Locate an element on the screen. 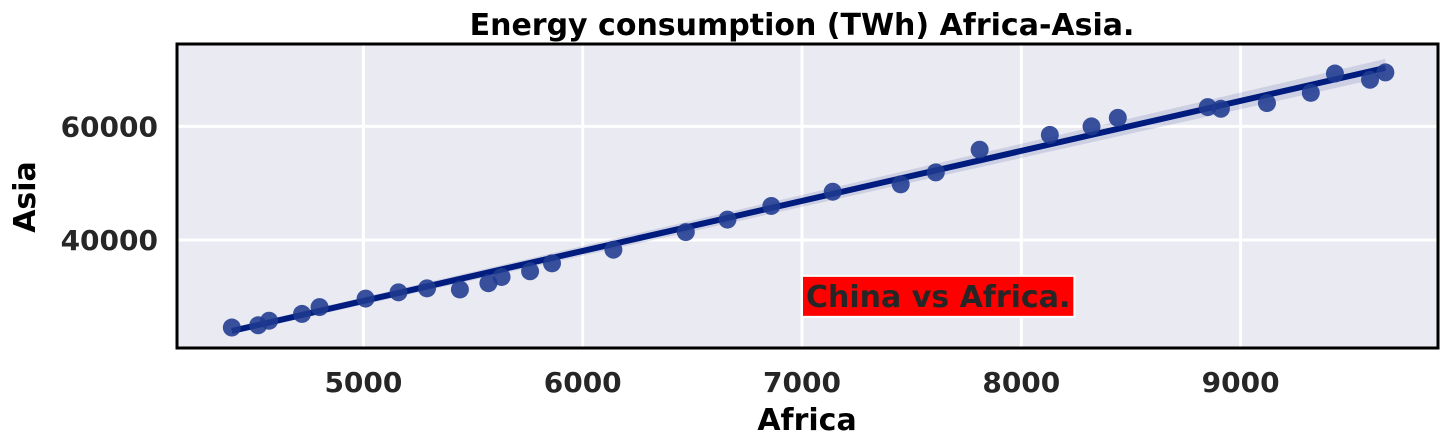 The width and height of the screenshot is (1448, 447). x-tick-label: 8000 is located at coordinates (1021, 382).